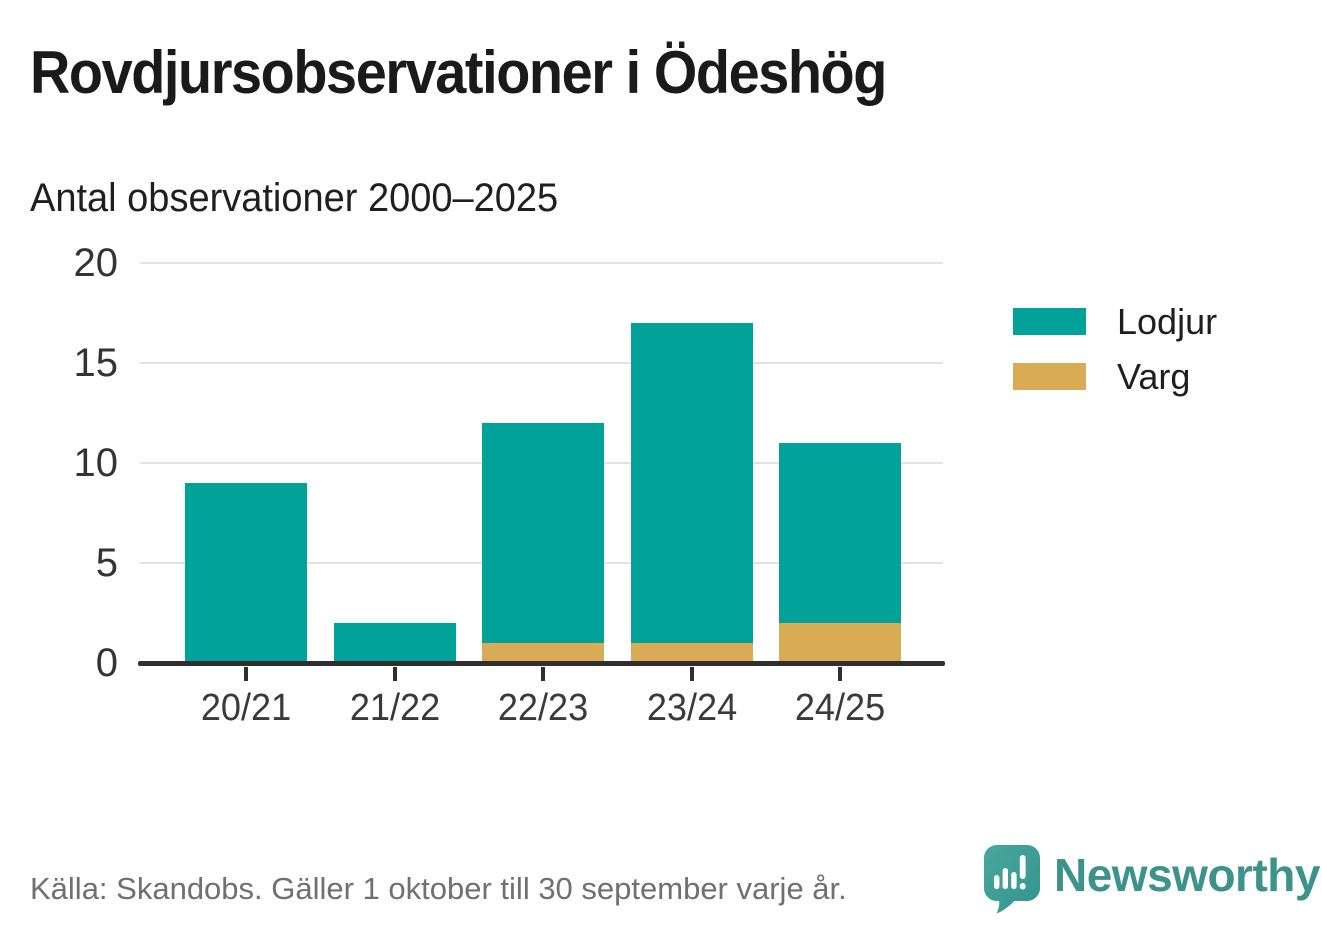 The height and width of the screenshot is (939, 1322). Describe the element at coordinates (691, 483) in the screenshot. I see `bar-segment-lodjur-23/24` at that location.